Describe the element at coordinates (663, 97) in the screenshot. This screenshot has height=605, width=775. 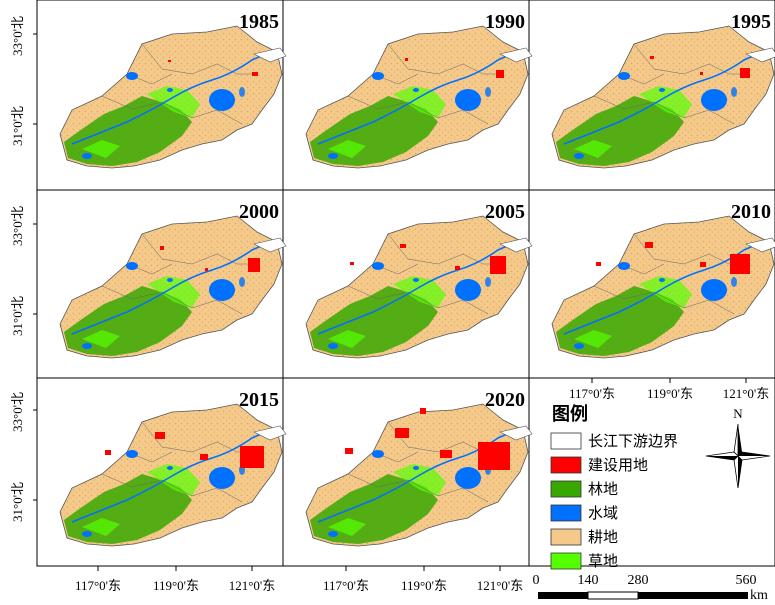
I see `map-panel-1995` at that location.